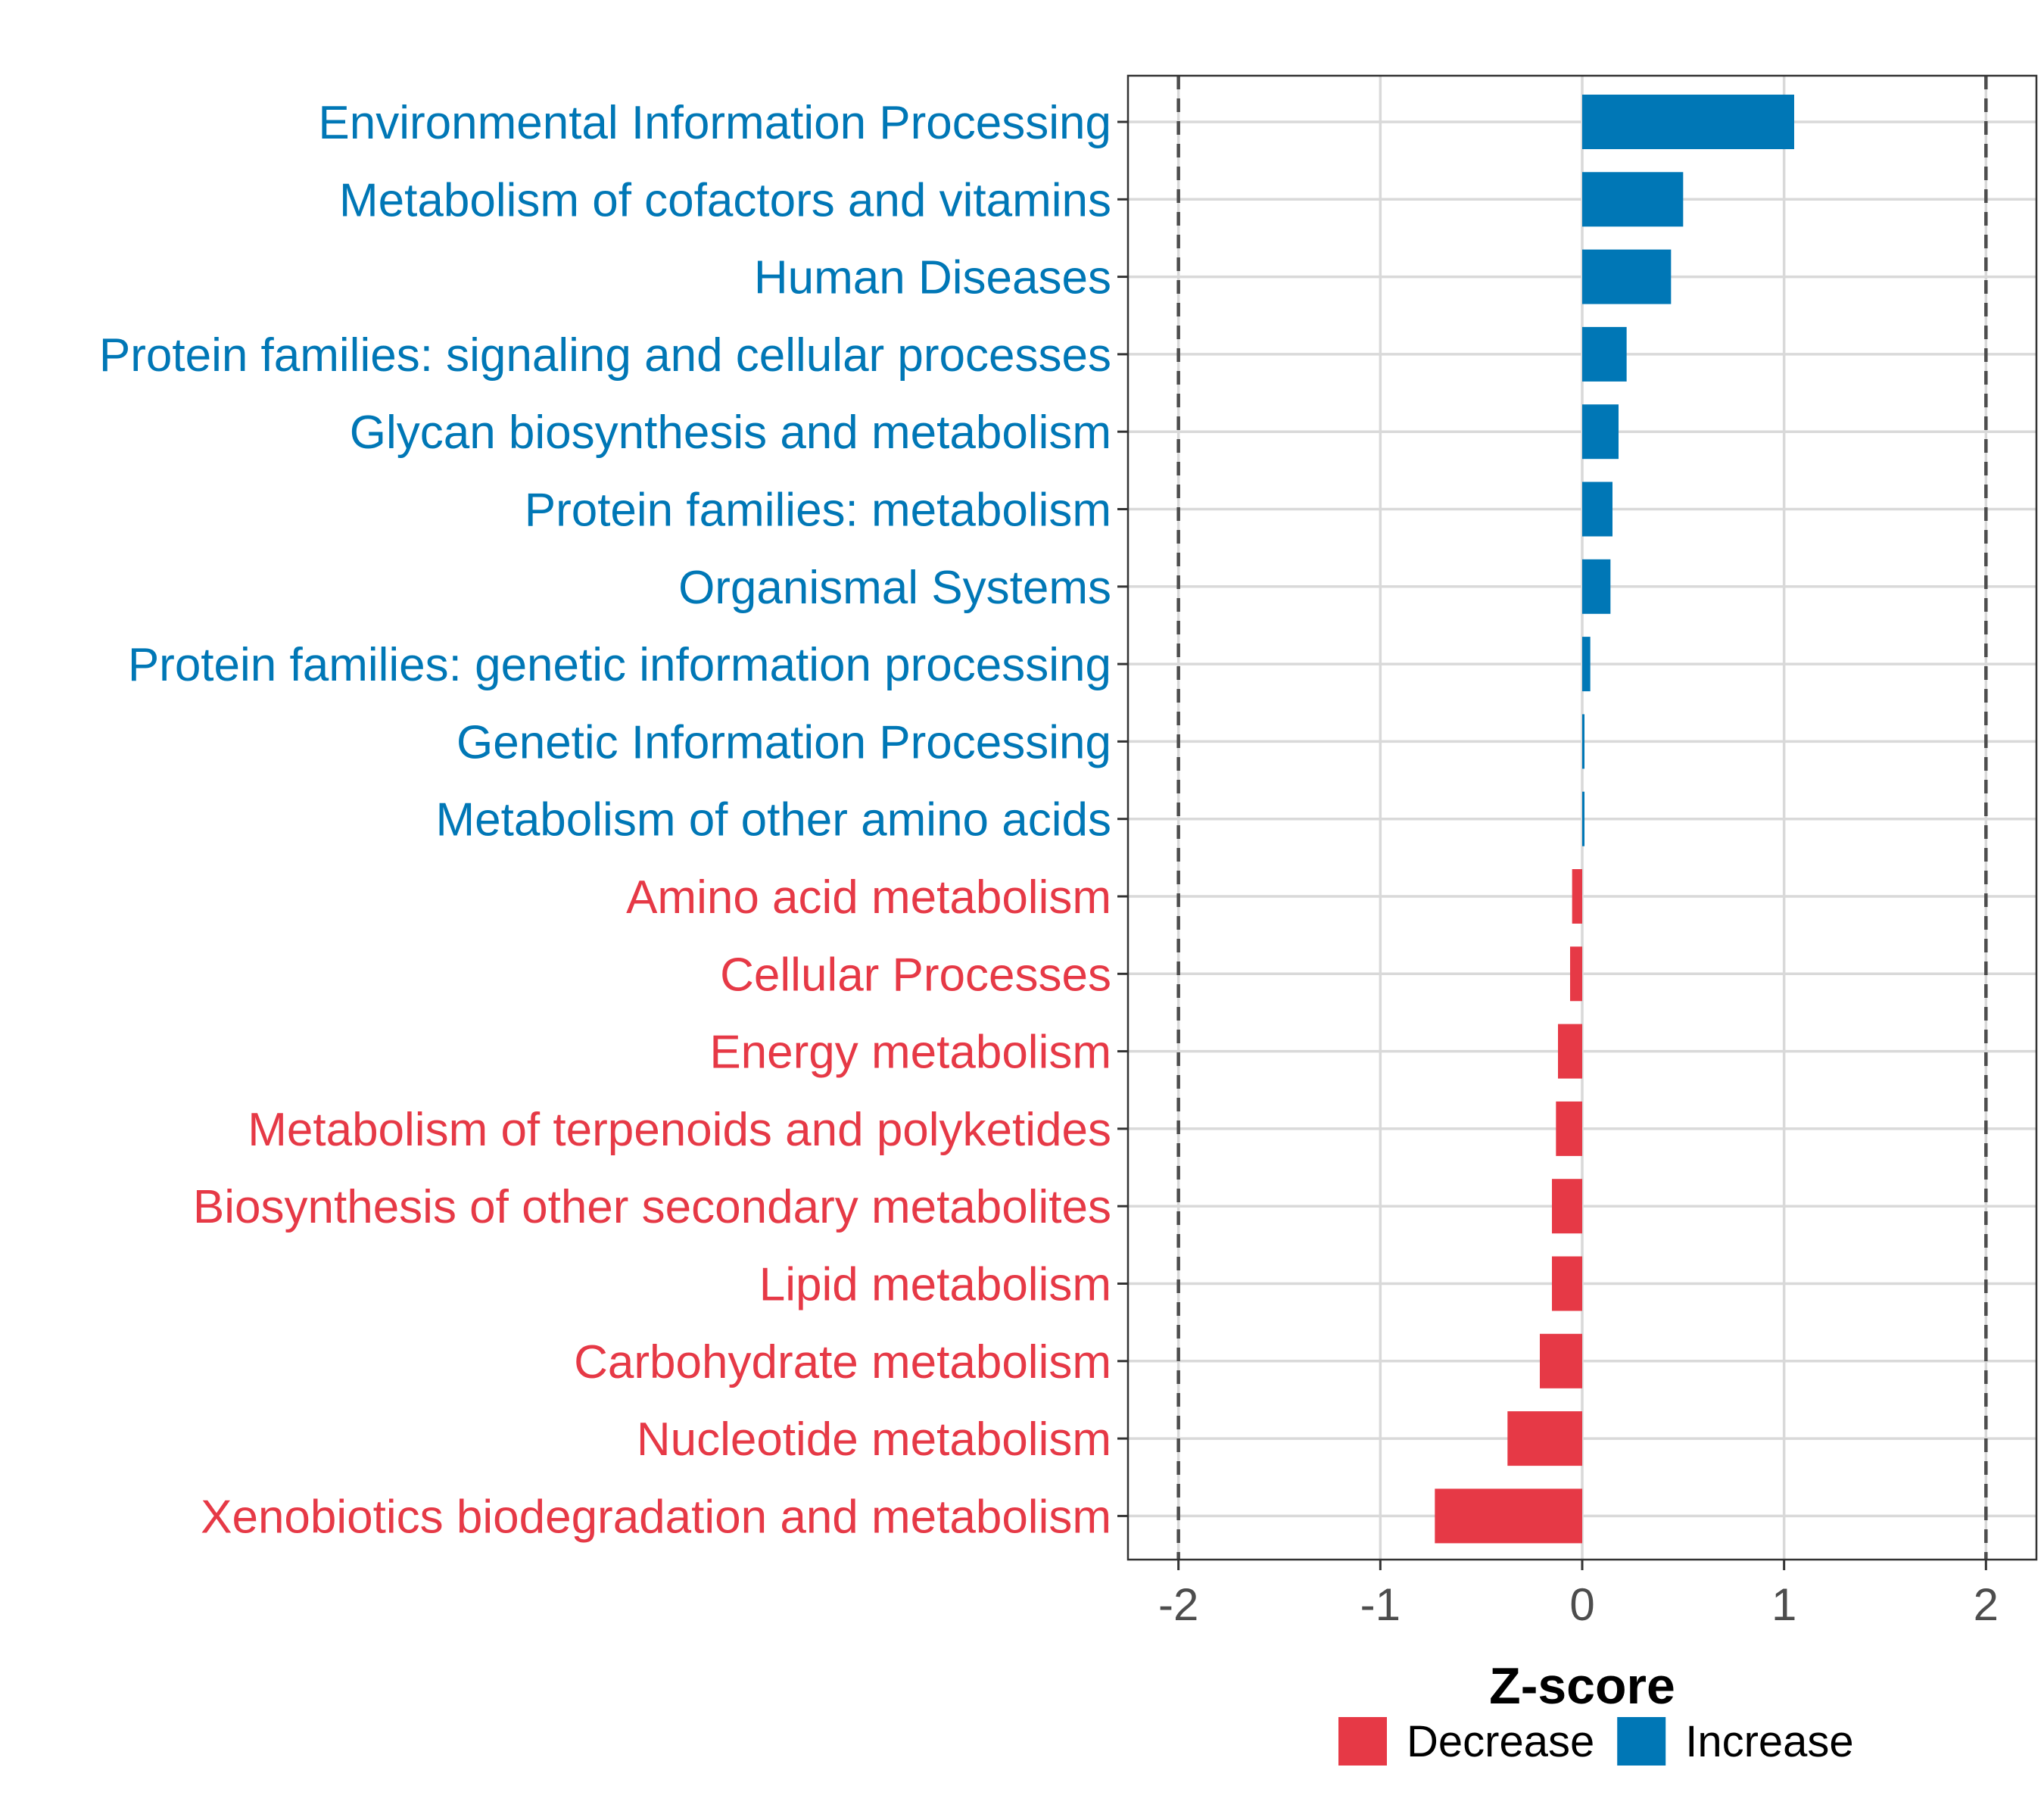 This screenshot has height=1817, width=2044. I want to click on legend: Decrease Increase, so click(1596, 1741).